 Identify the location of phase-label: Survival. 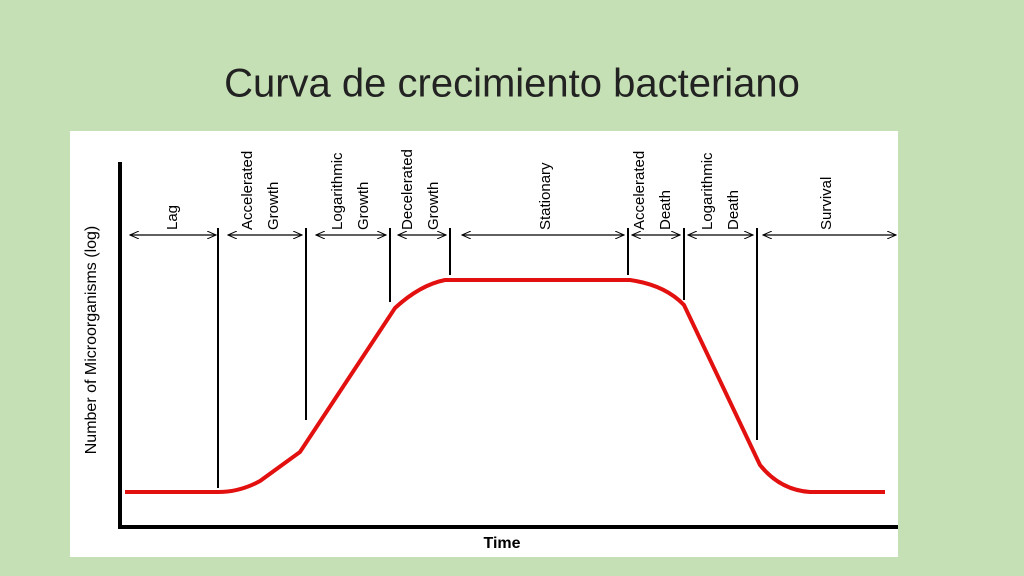
(826, 203).